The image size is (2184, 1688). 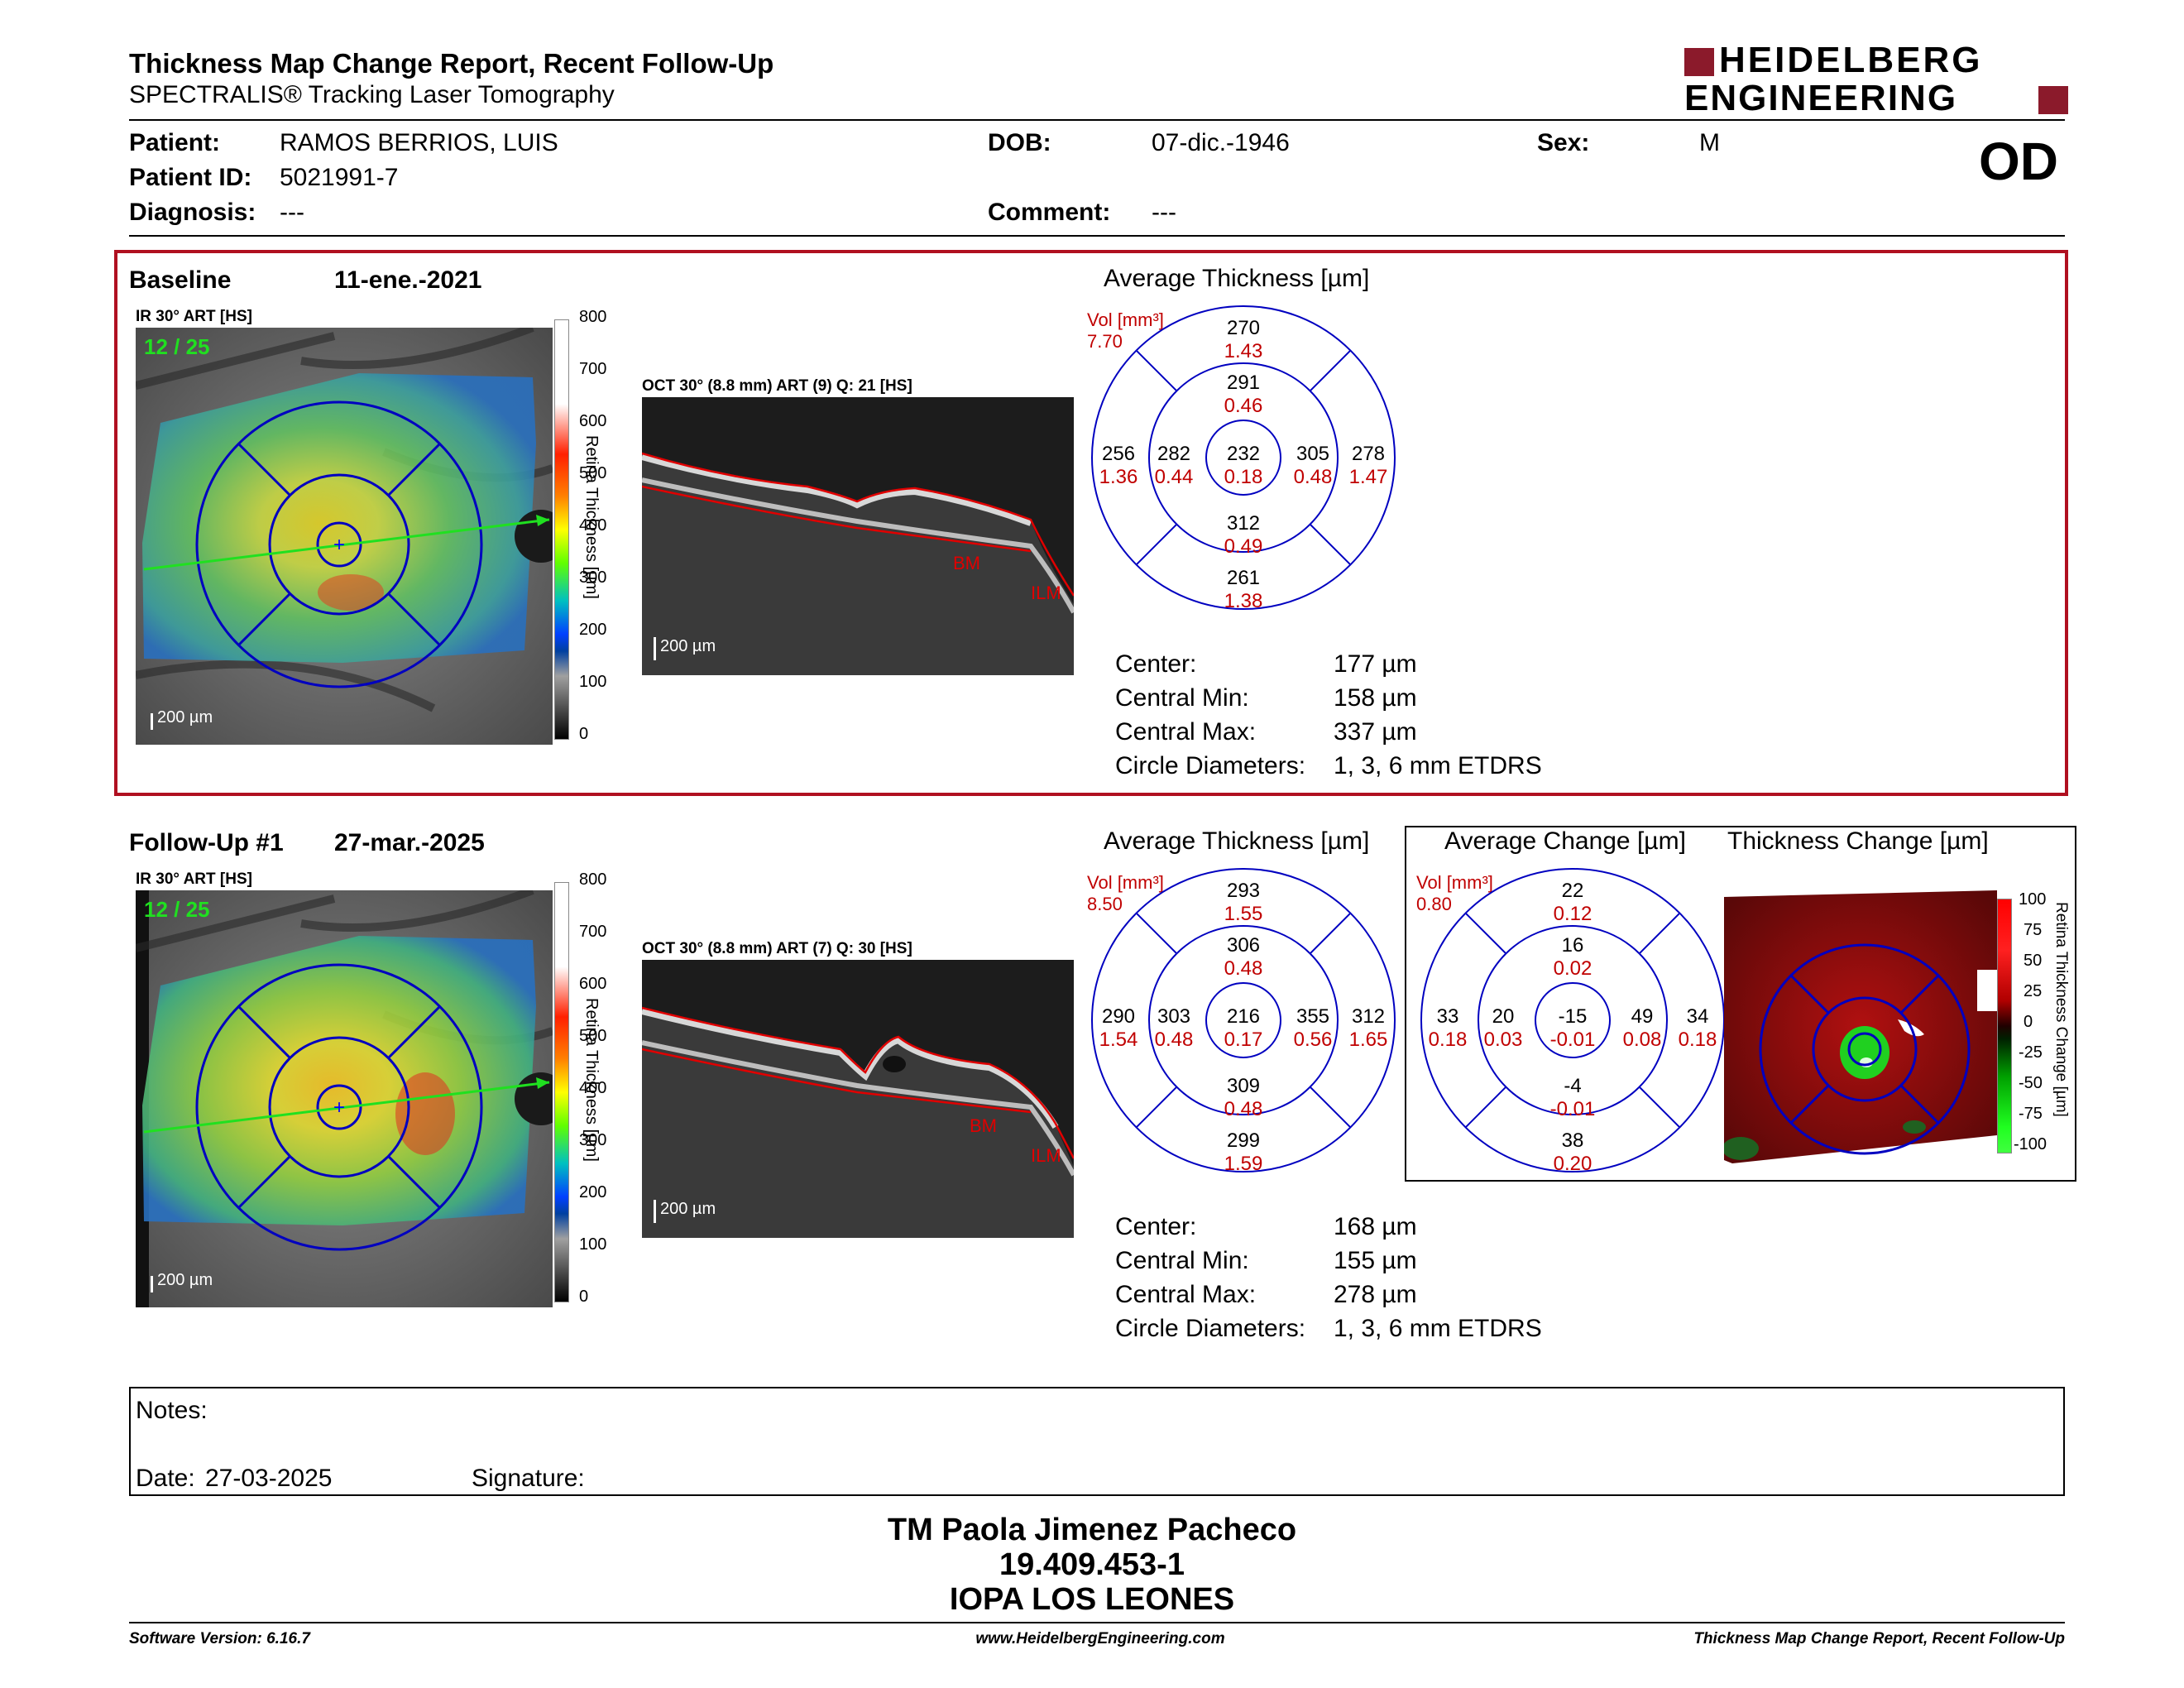 I want to click on patient-id: 5021991-7, so click(x=339, y=177).